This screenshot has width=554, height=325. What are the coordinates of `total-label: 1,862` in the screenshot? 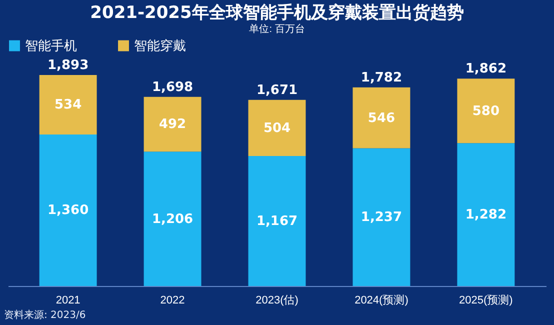 It's located at (485, 69).